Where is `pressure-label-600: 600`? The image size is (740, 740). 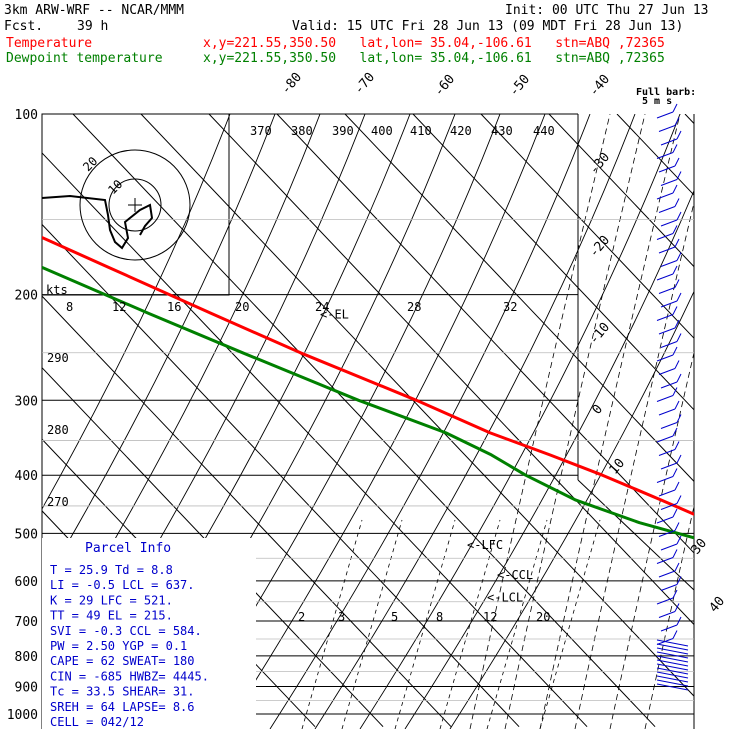 pressure-label-600: 600 is located at coordinates (26, 582).